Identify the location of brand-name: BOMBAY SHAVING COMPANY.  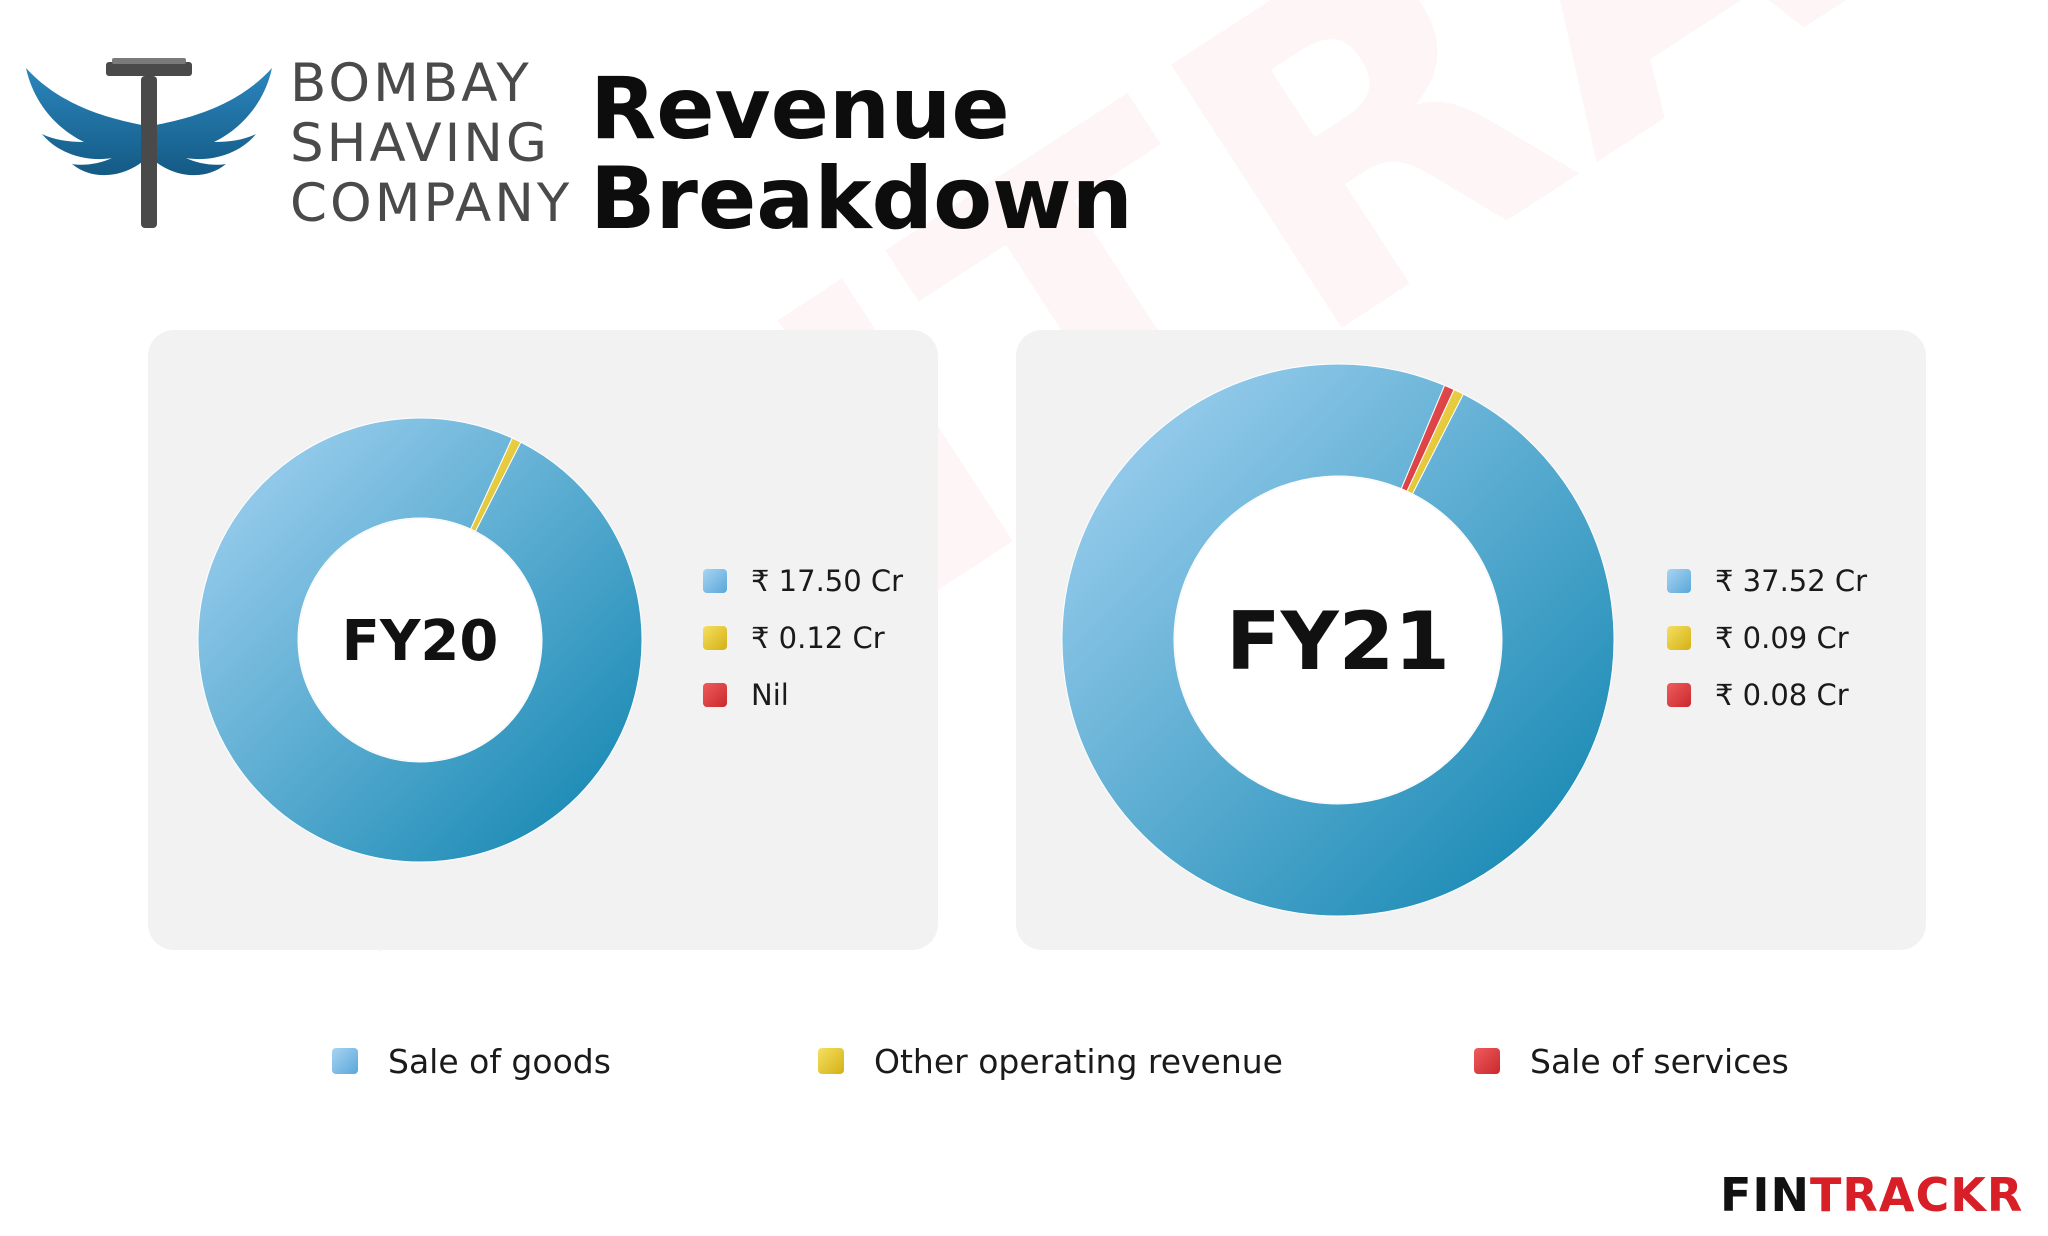
(431, 144).